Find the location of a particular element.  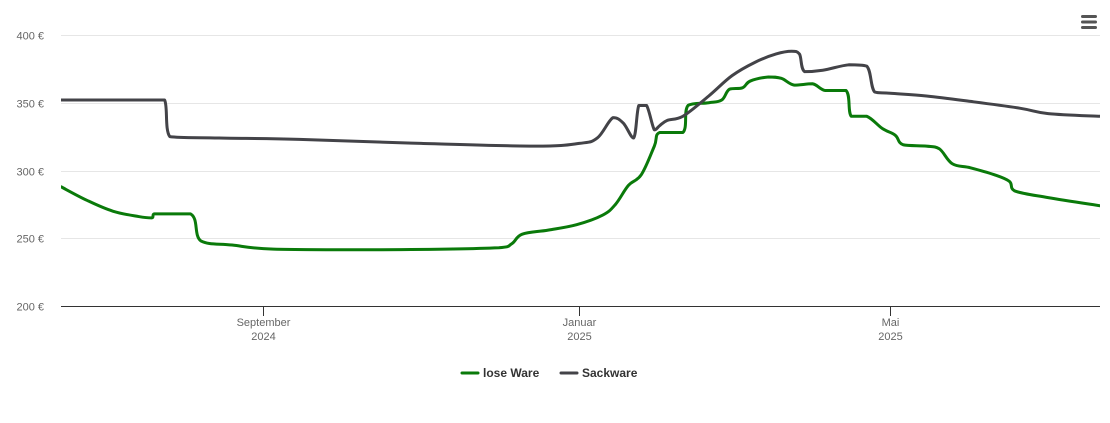

y-axis: 200 € 250 € 300 € 350 € 400 € is located at coordinates (30, 172).